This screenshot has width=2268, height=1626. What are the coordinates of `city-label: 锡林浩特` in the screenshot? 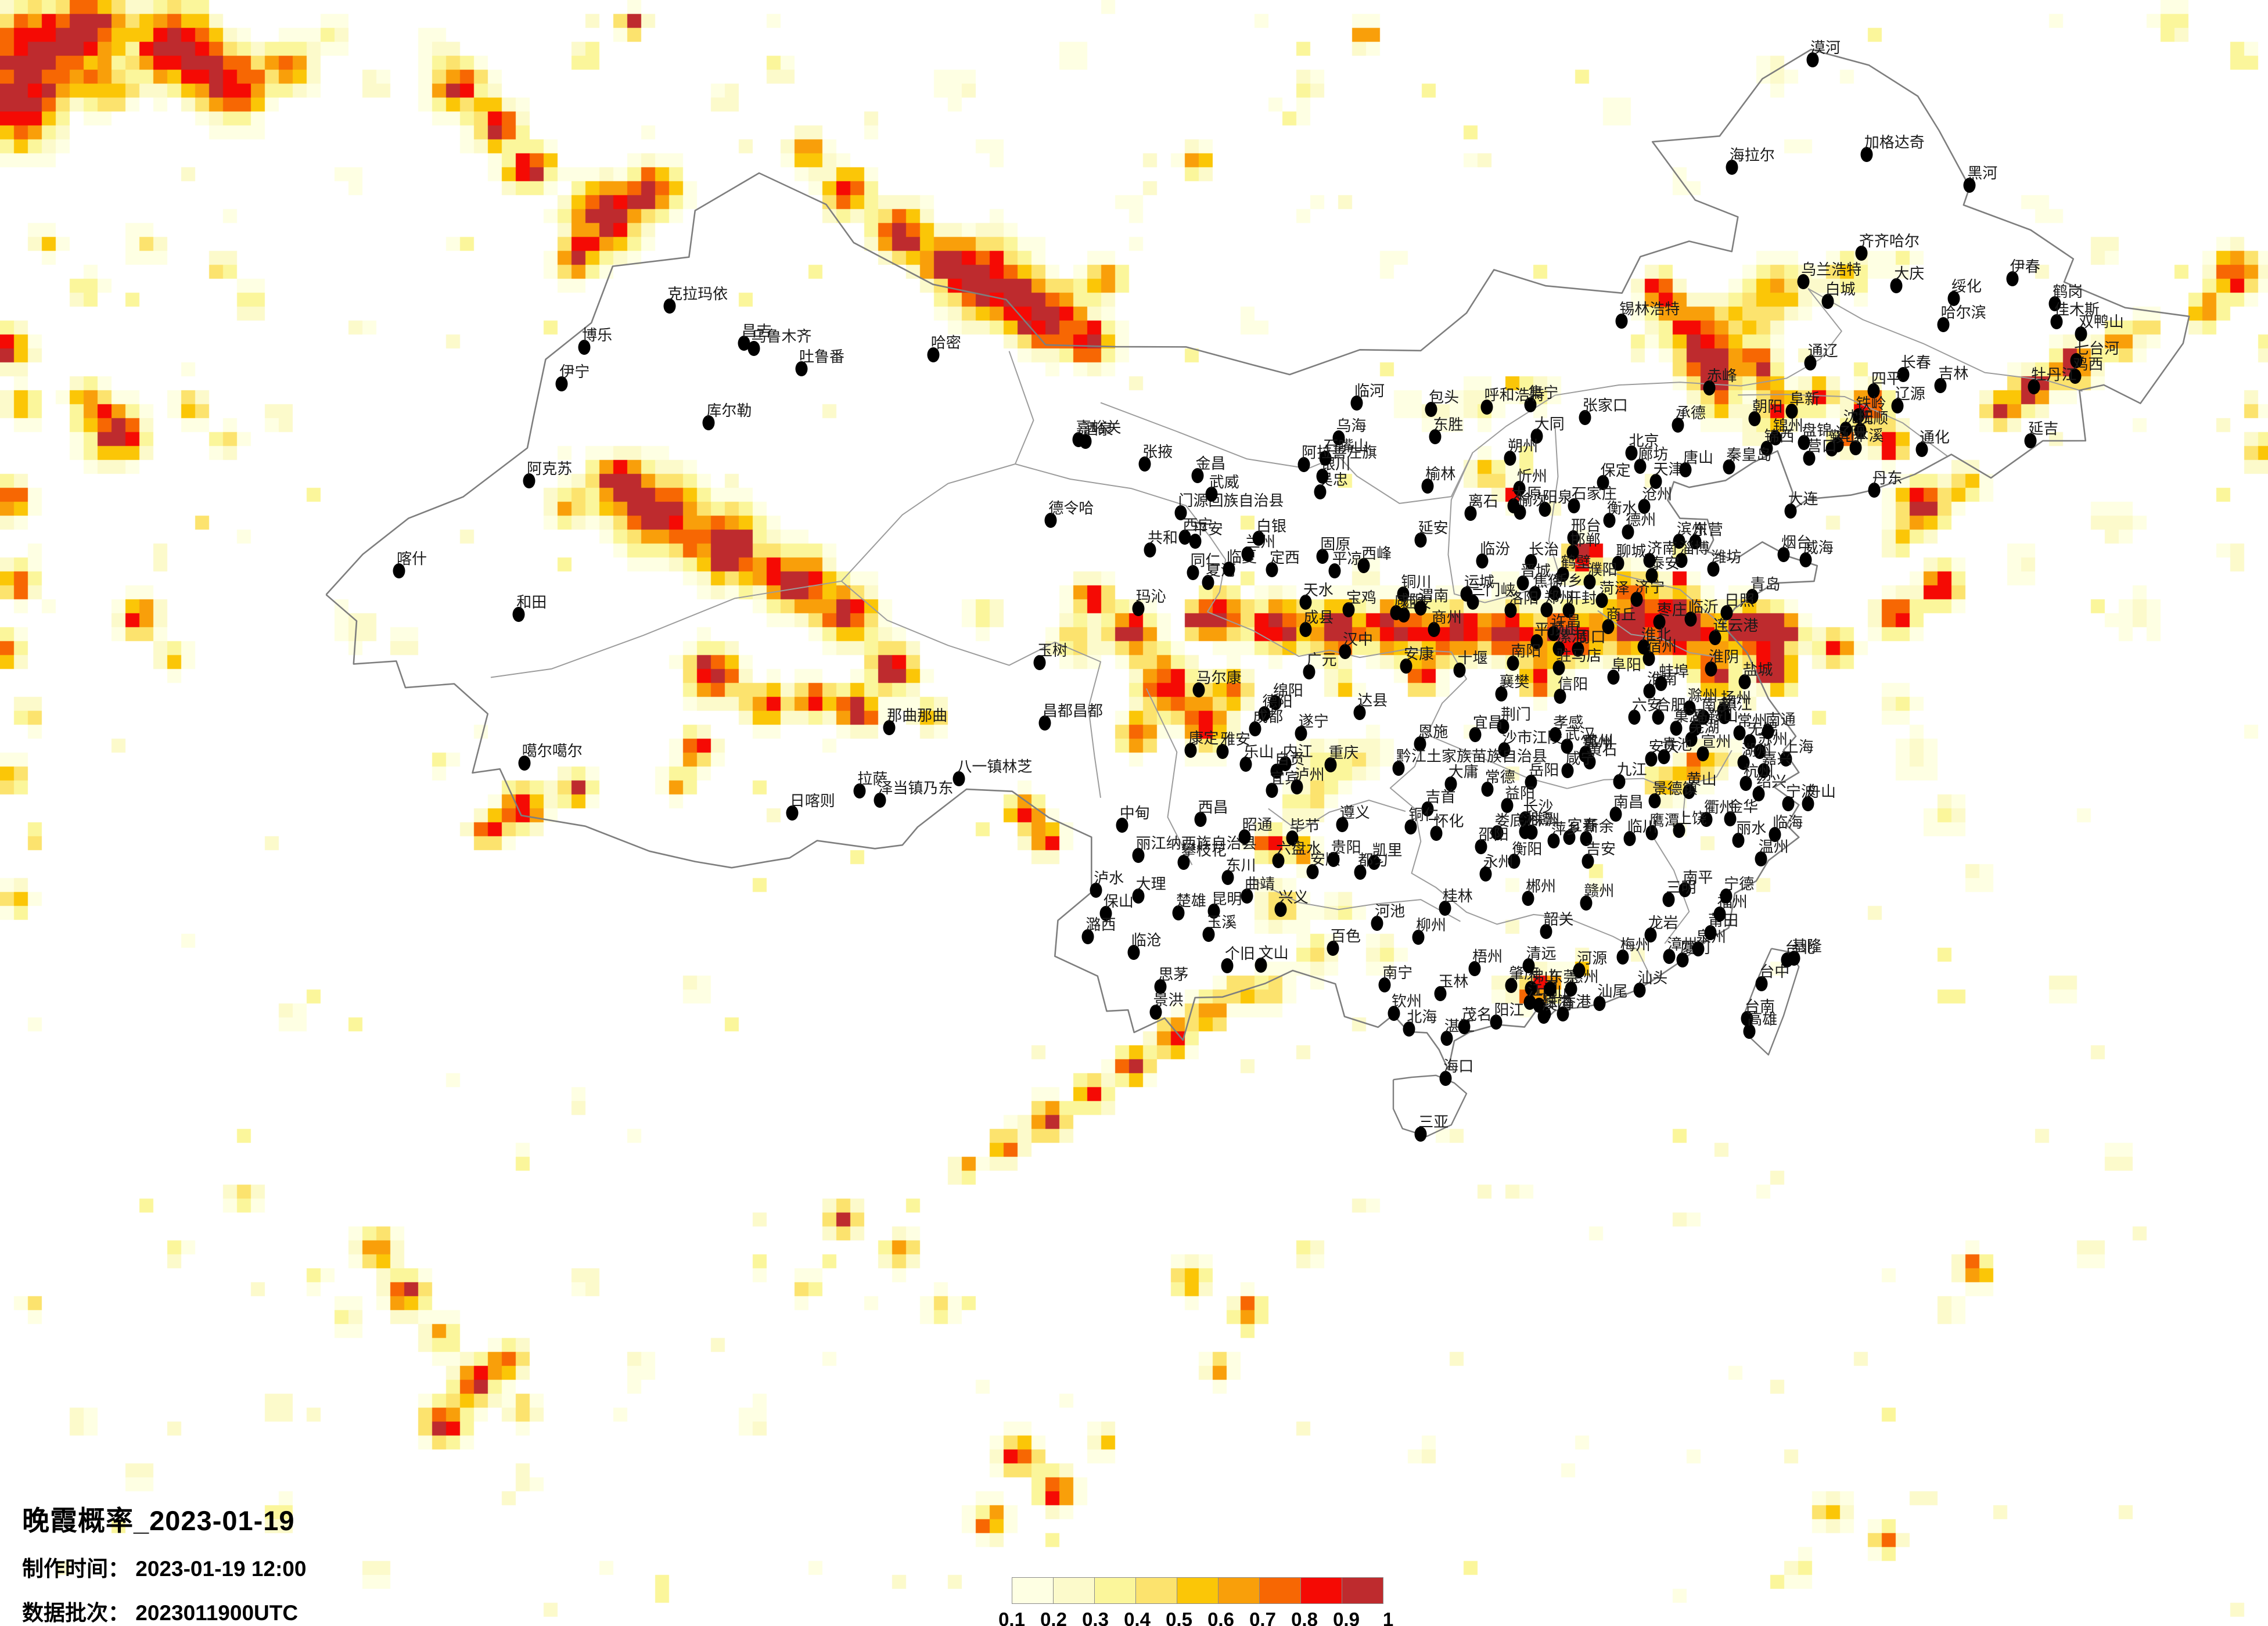 It's located at (1649, 309).